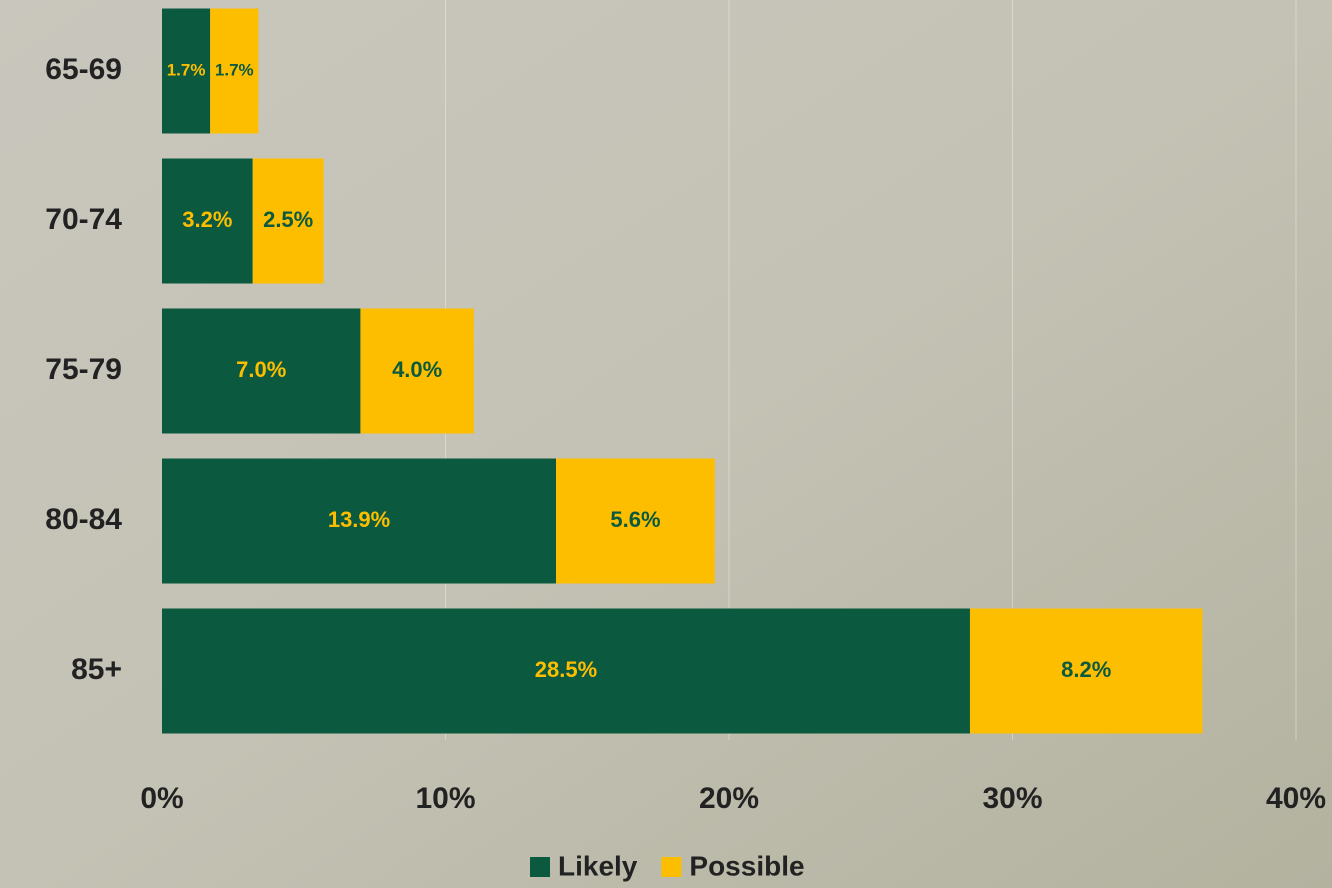  I want to click on value-label: 8.2%, so click(1086, 669).